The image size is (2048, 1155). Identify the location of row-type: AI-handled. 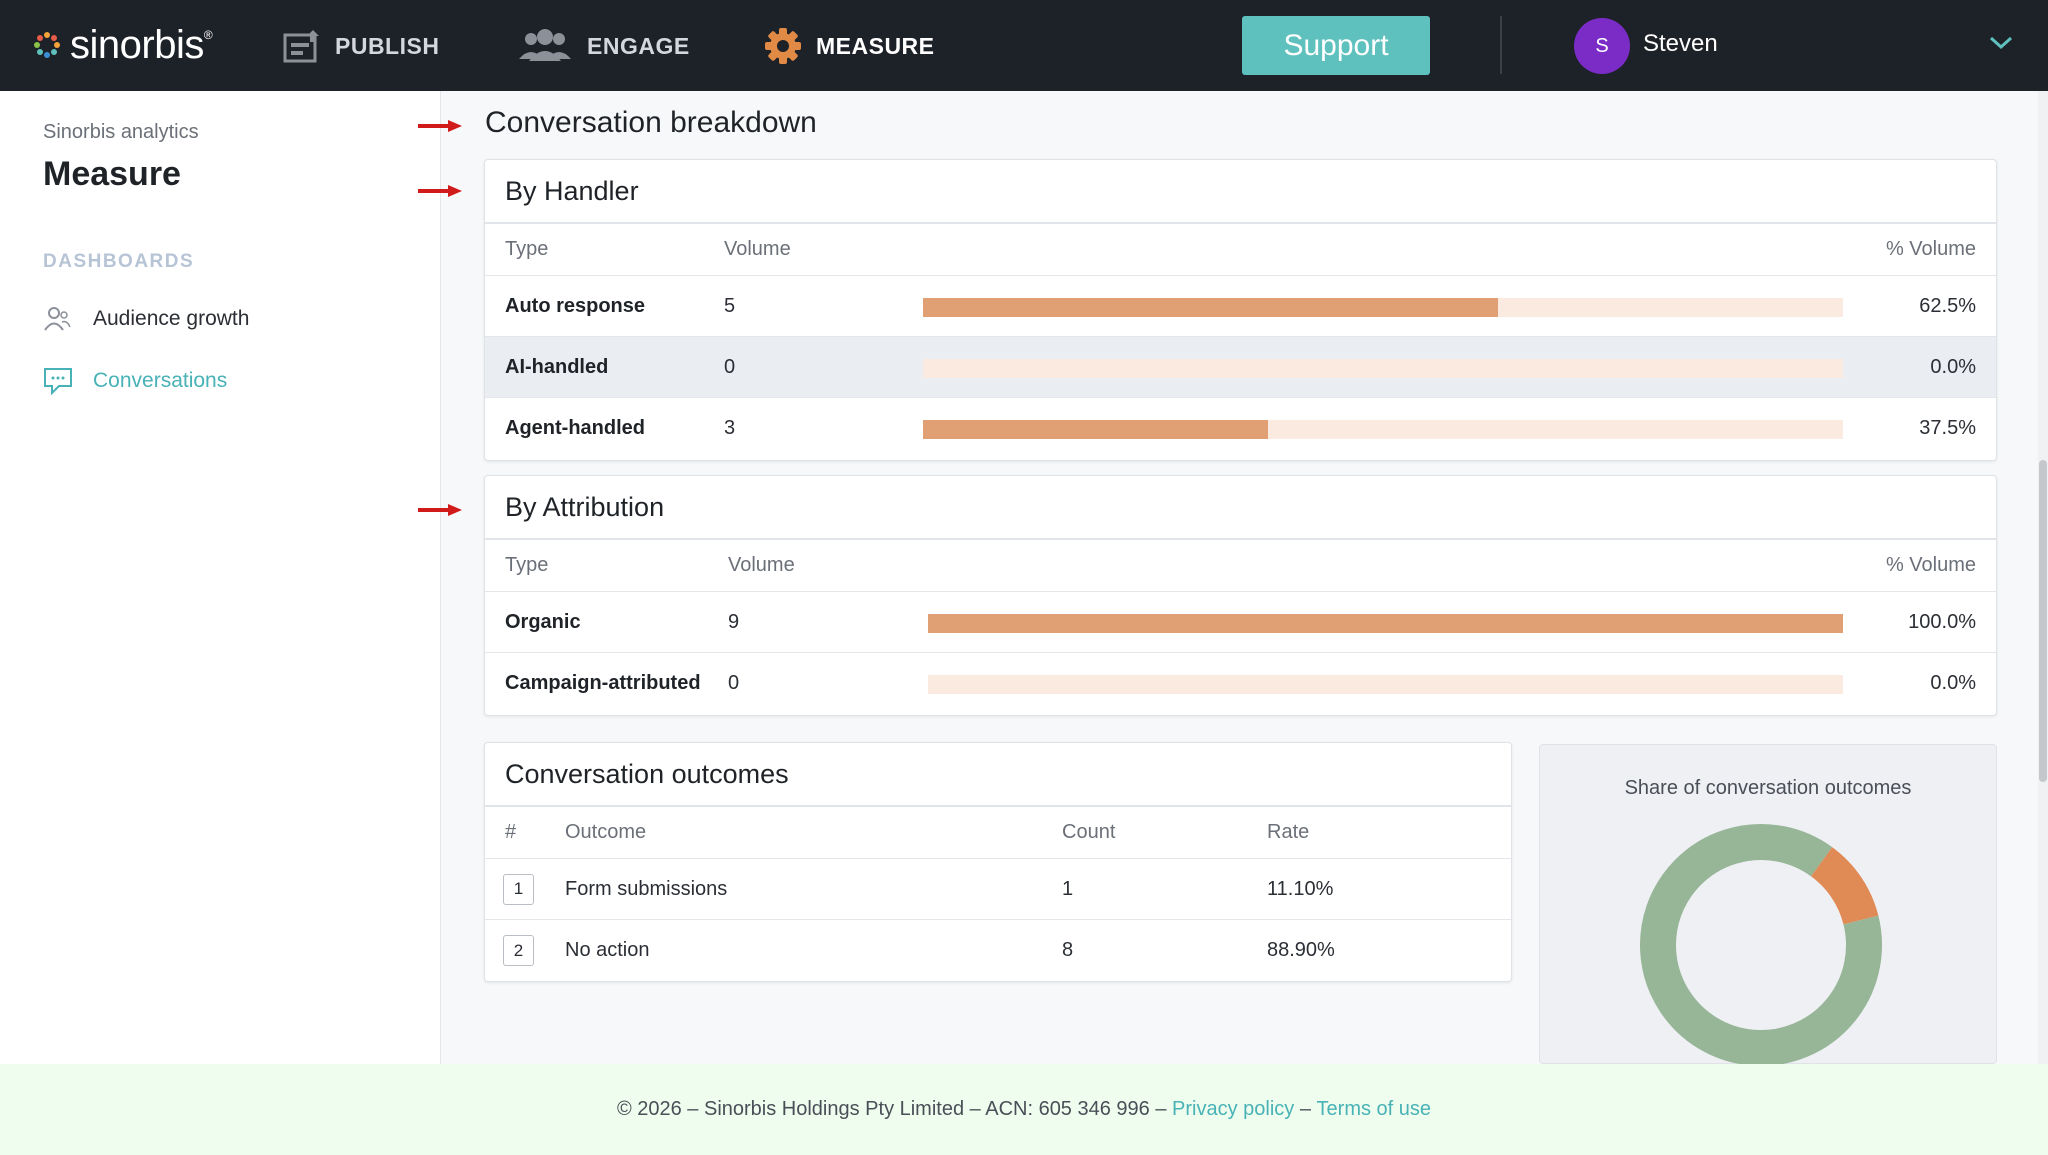
(557, 366).